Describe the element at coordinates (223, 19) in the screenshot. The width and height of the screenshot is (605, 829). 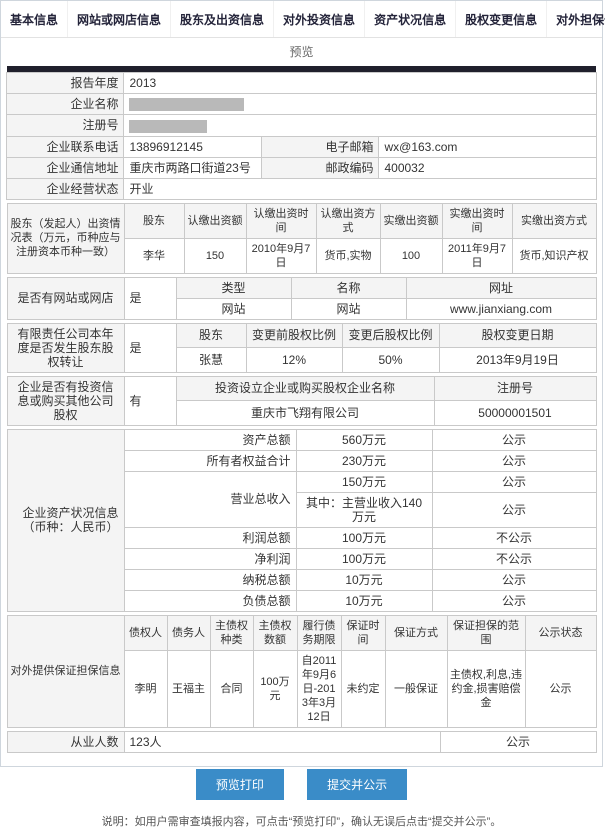
I see `tab-shareholder-contribution-info: 股东及出资信息` at that location.